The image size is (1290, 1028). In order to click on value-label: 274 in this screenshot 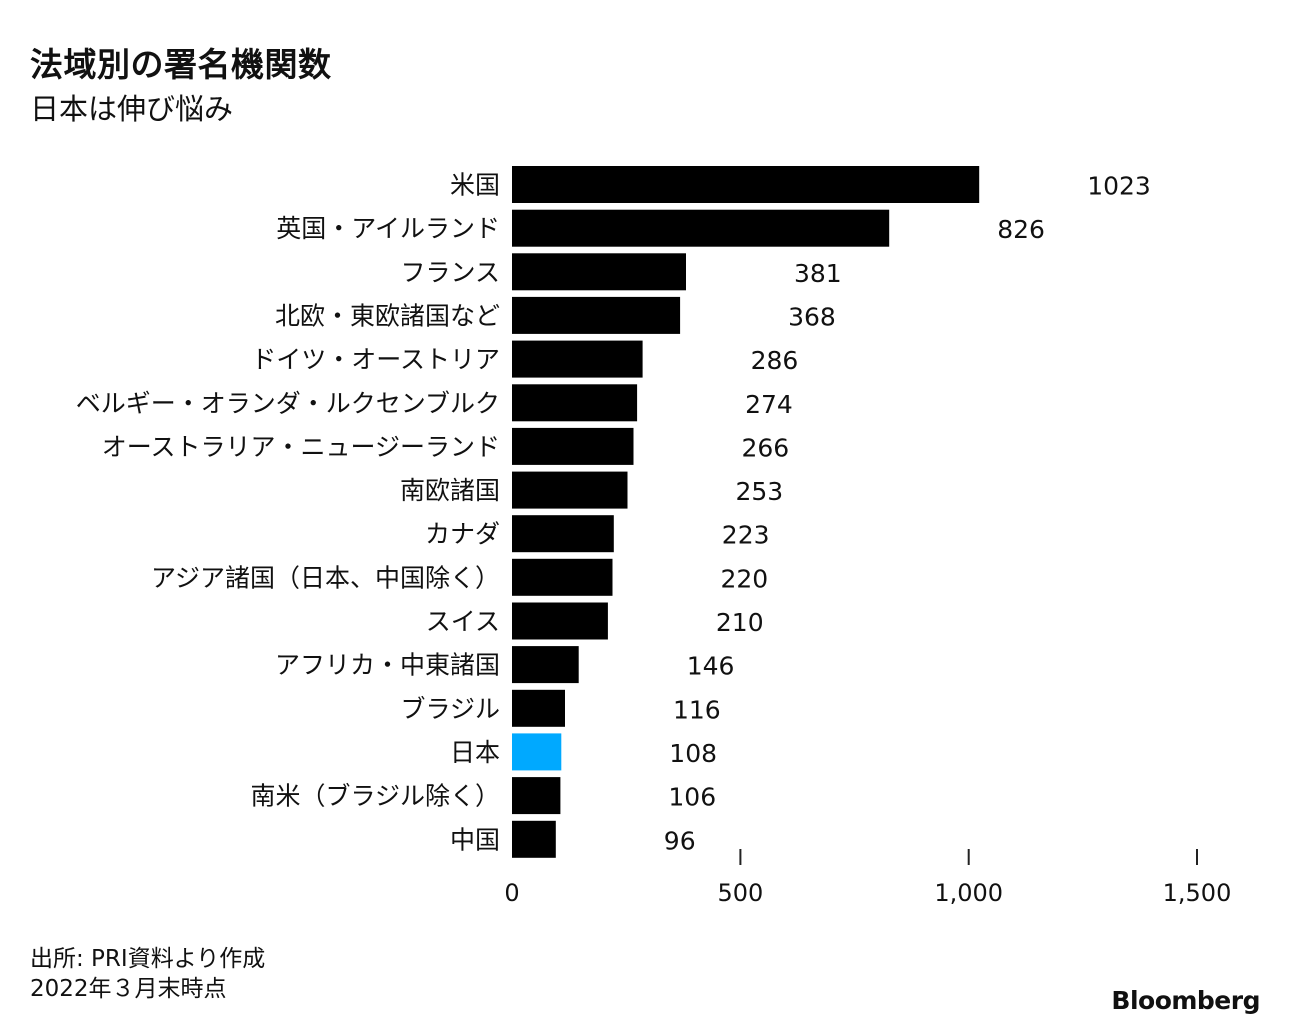, I will do `click(769, 404)`.